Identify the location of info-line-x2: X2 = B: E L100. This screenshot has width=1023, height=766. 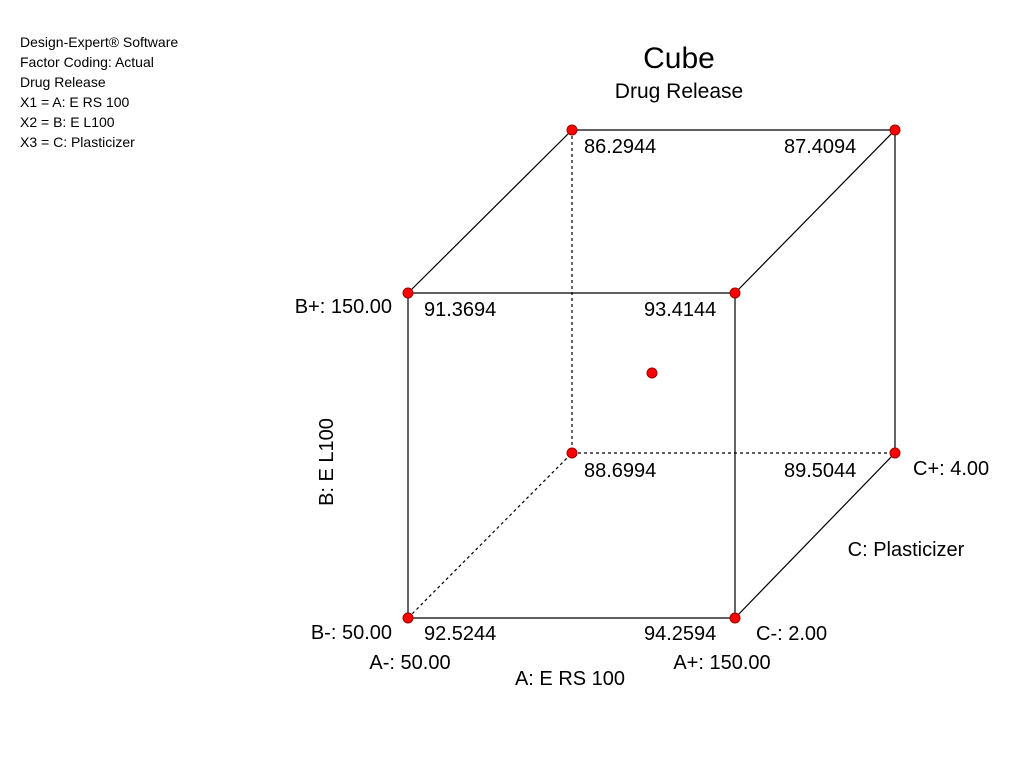
(67, 122).